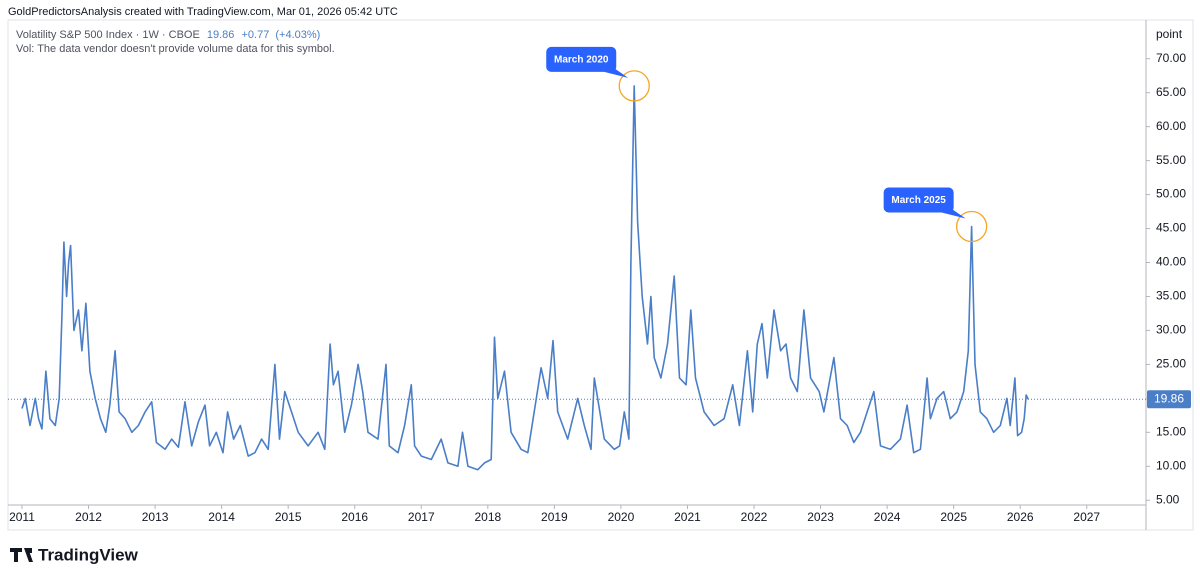  Describe the element at coordinates (221, 517) in the screenshot. I see `x-tick-label: 2014` at that location.